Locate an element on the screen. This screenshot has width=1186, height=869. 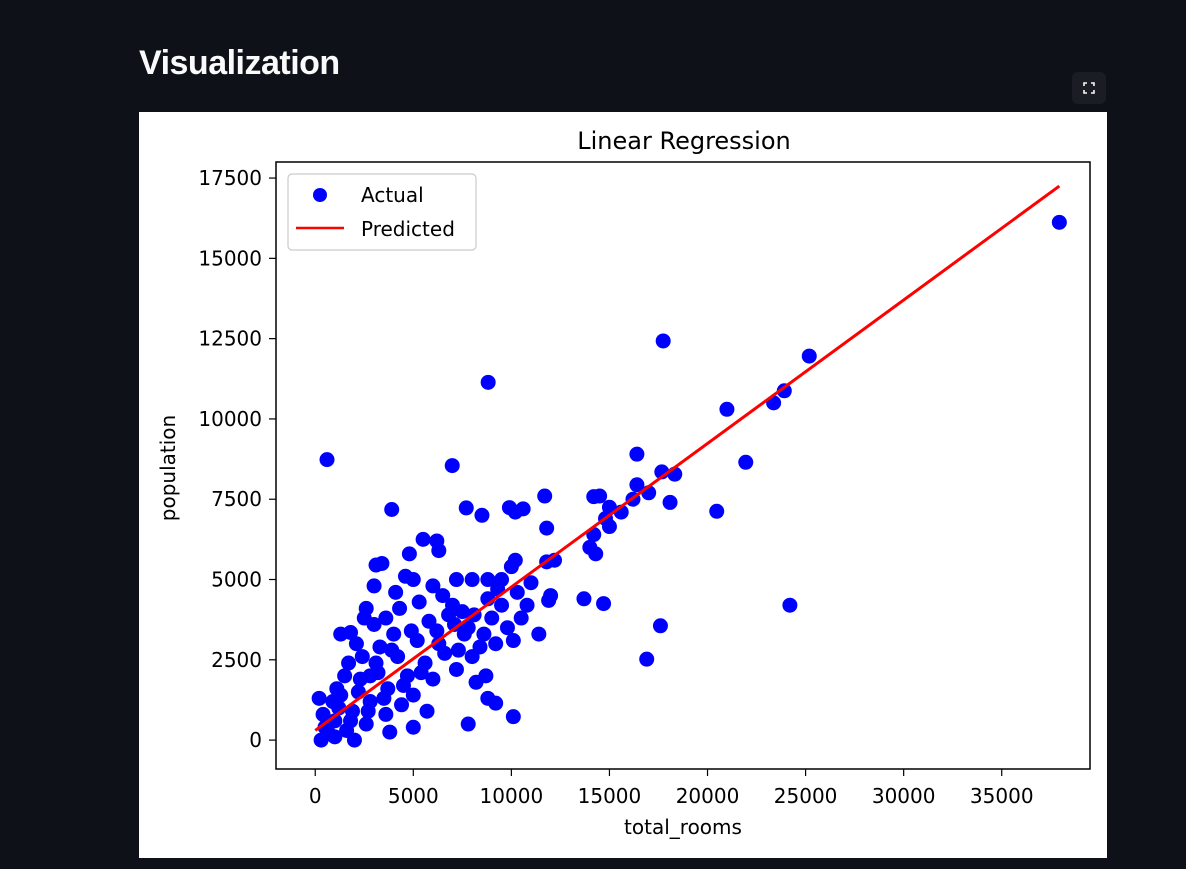
y-tick-label: 0 is located at coordinates (255, 740).